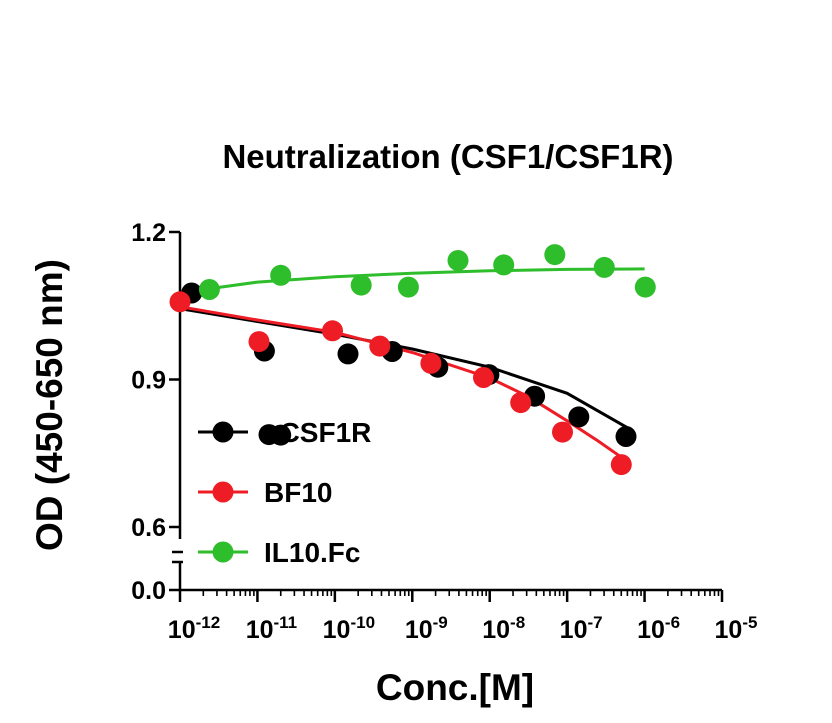 The image size is (832, 723). What do you see at coordinates (349, 628) in the screenshot?
I see `x-tick-label: 10⁻¹⁰` at bounding box center [349, 628].